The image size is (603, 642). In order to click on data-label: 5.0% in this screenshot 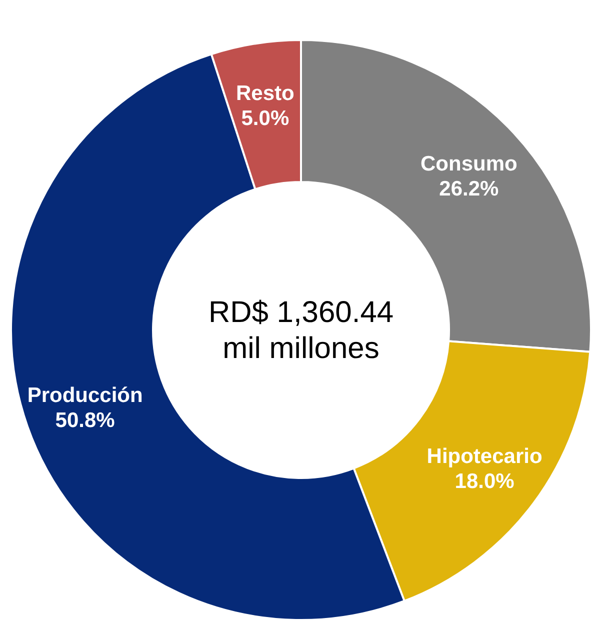, I will do `click(265, 118)`.